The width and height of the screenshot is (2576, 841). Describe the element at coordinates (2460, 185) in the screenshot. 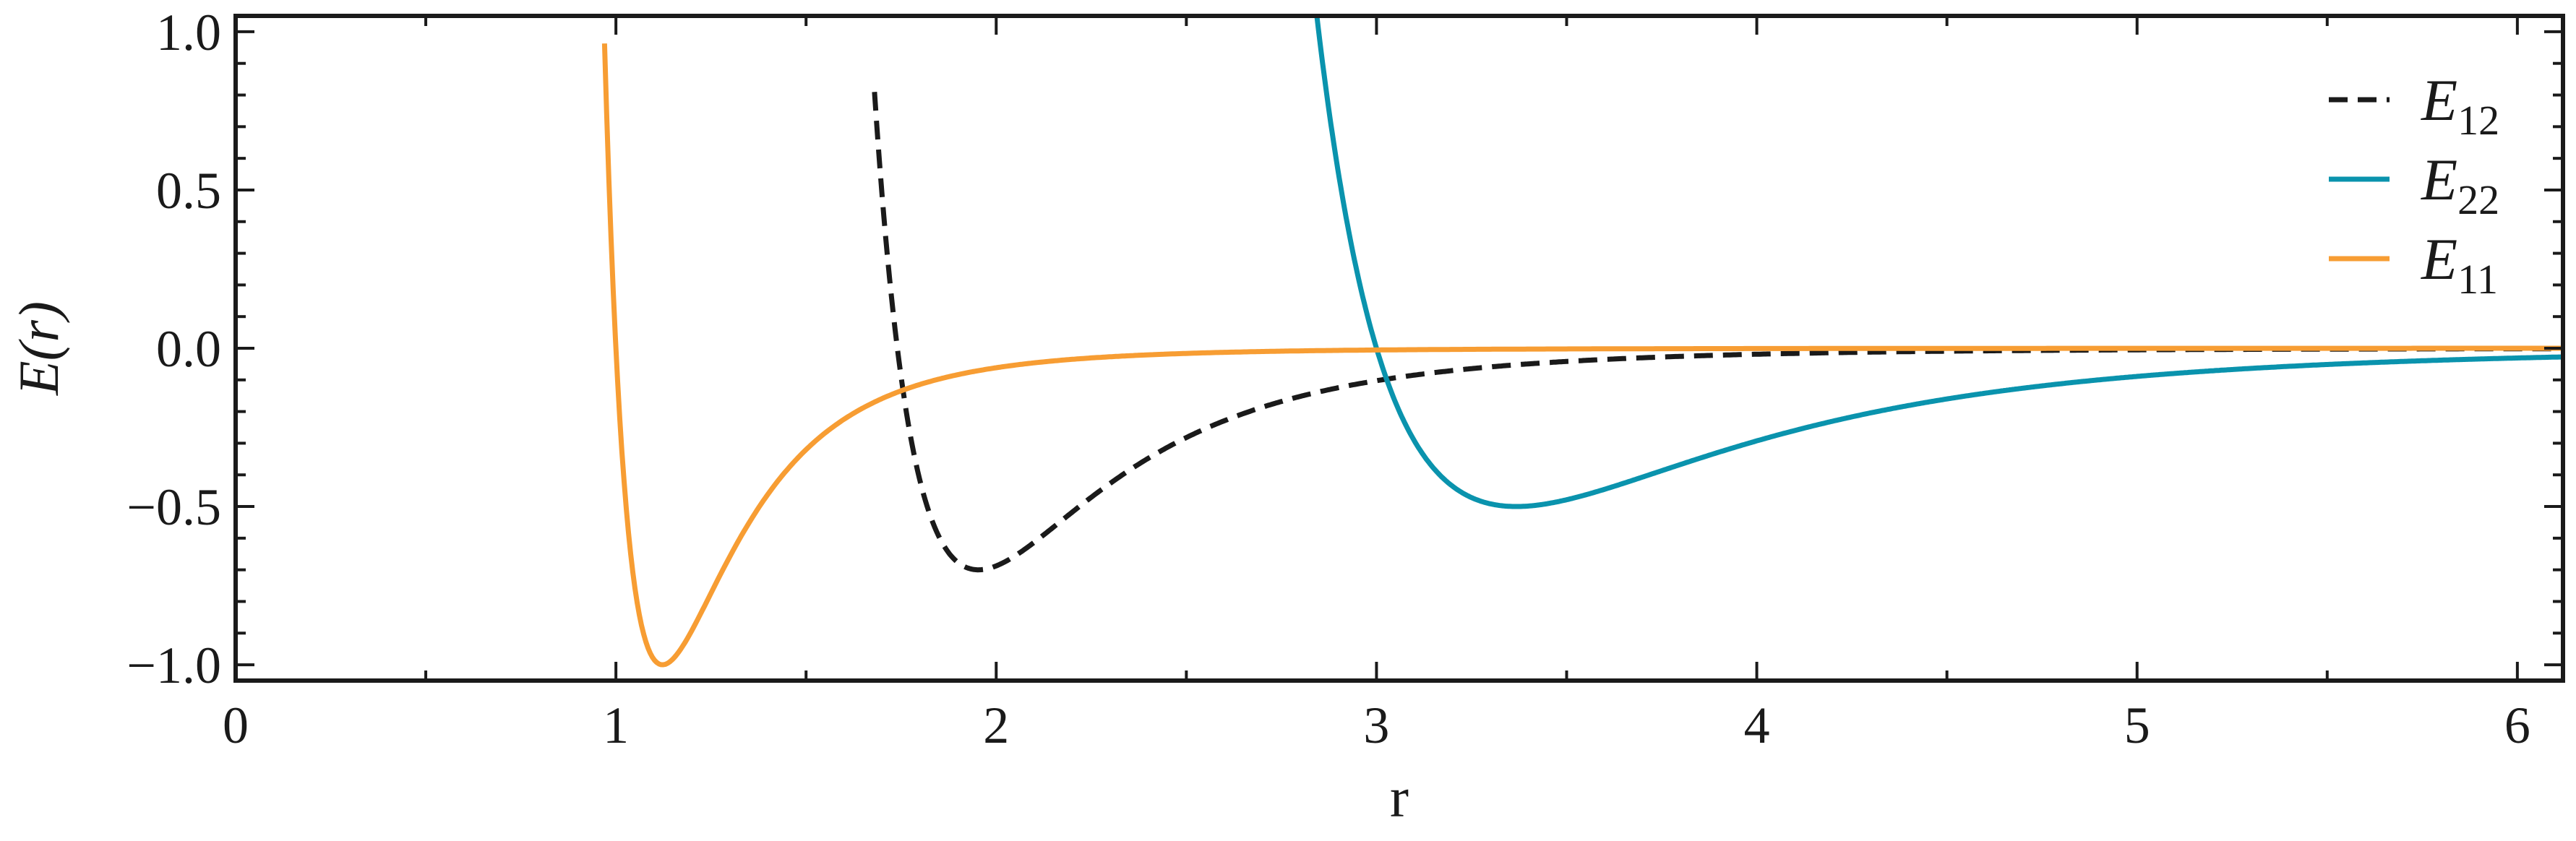

I see `legend-label: E22` at that location.